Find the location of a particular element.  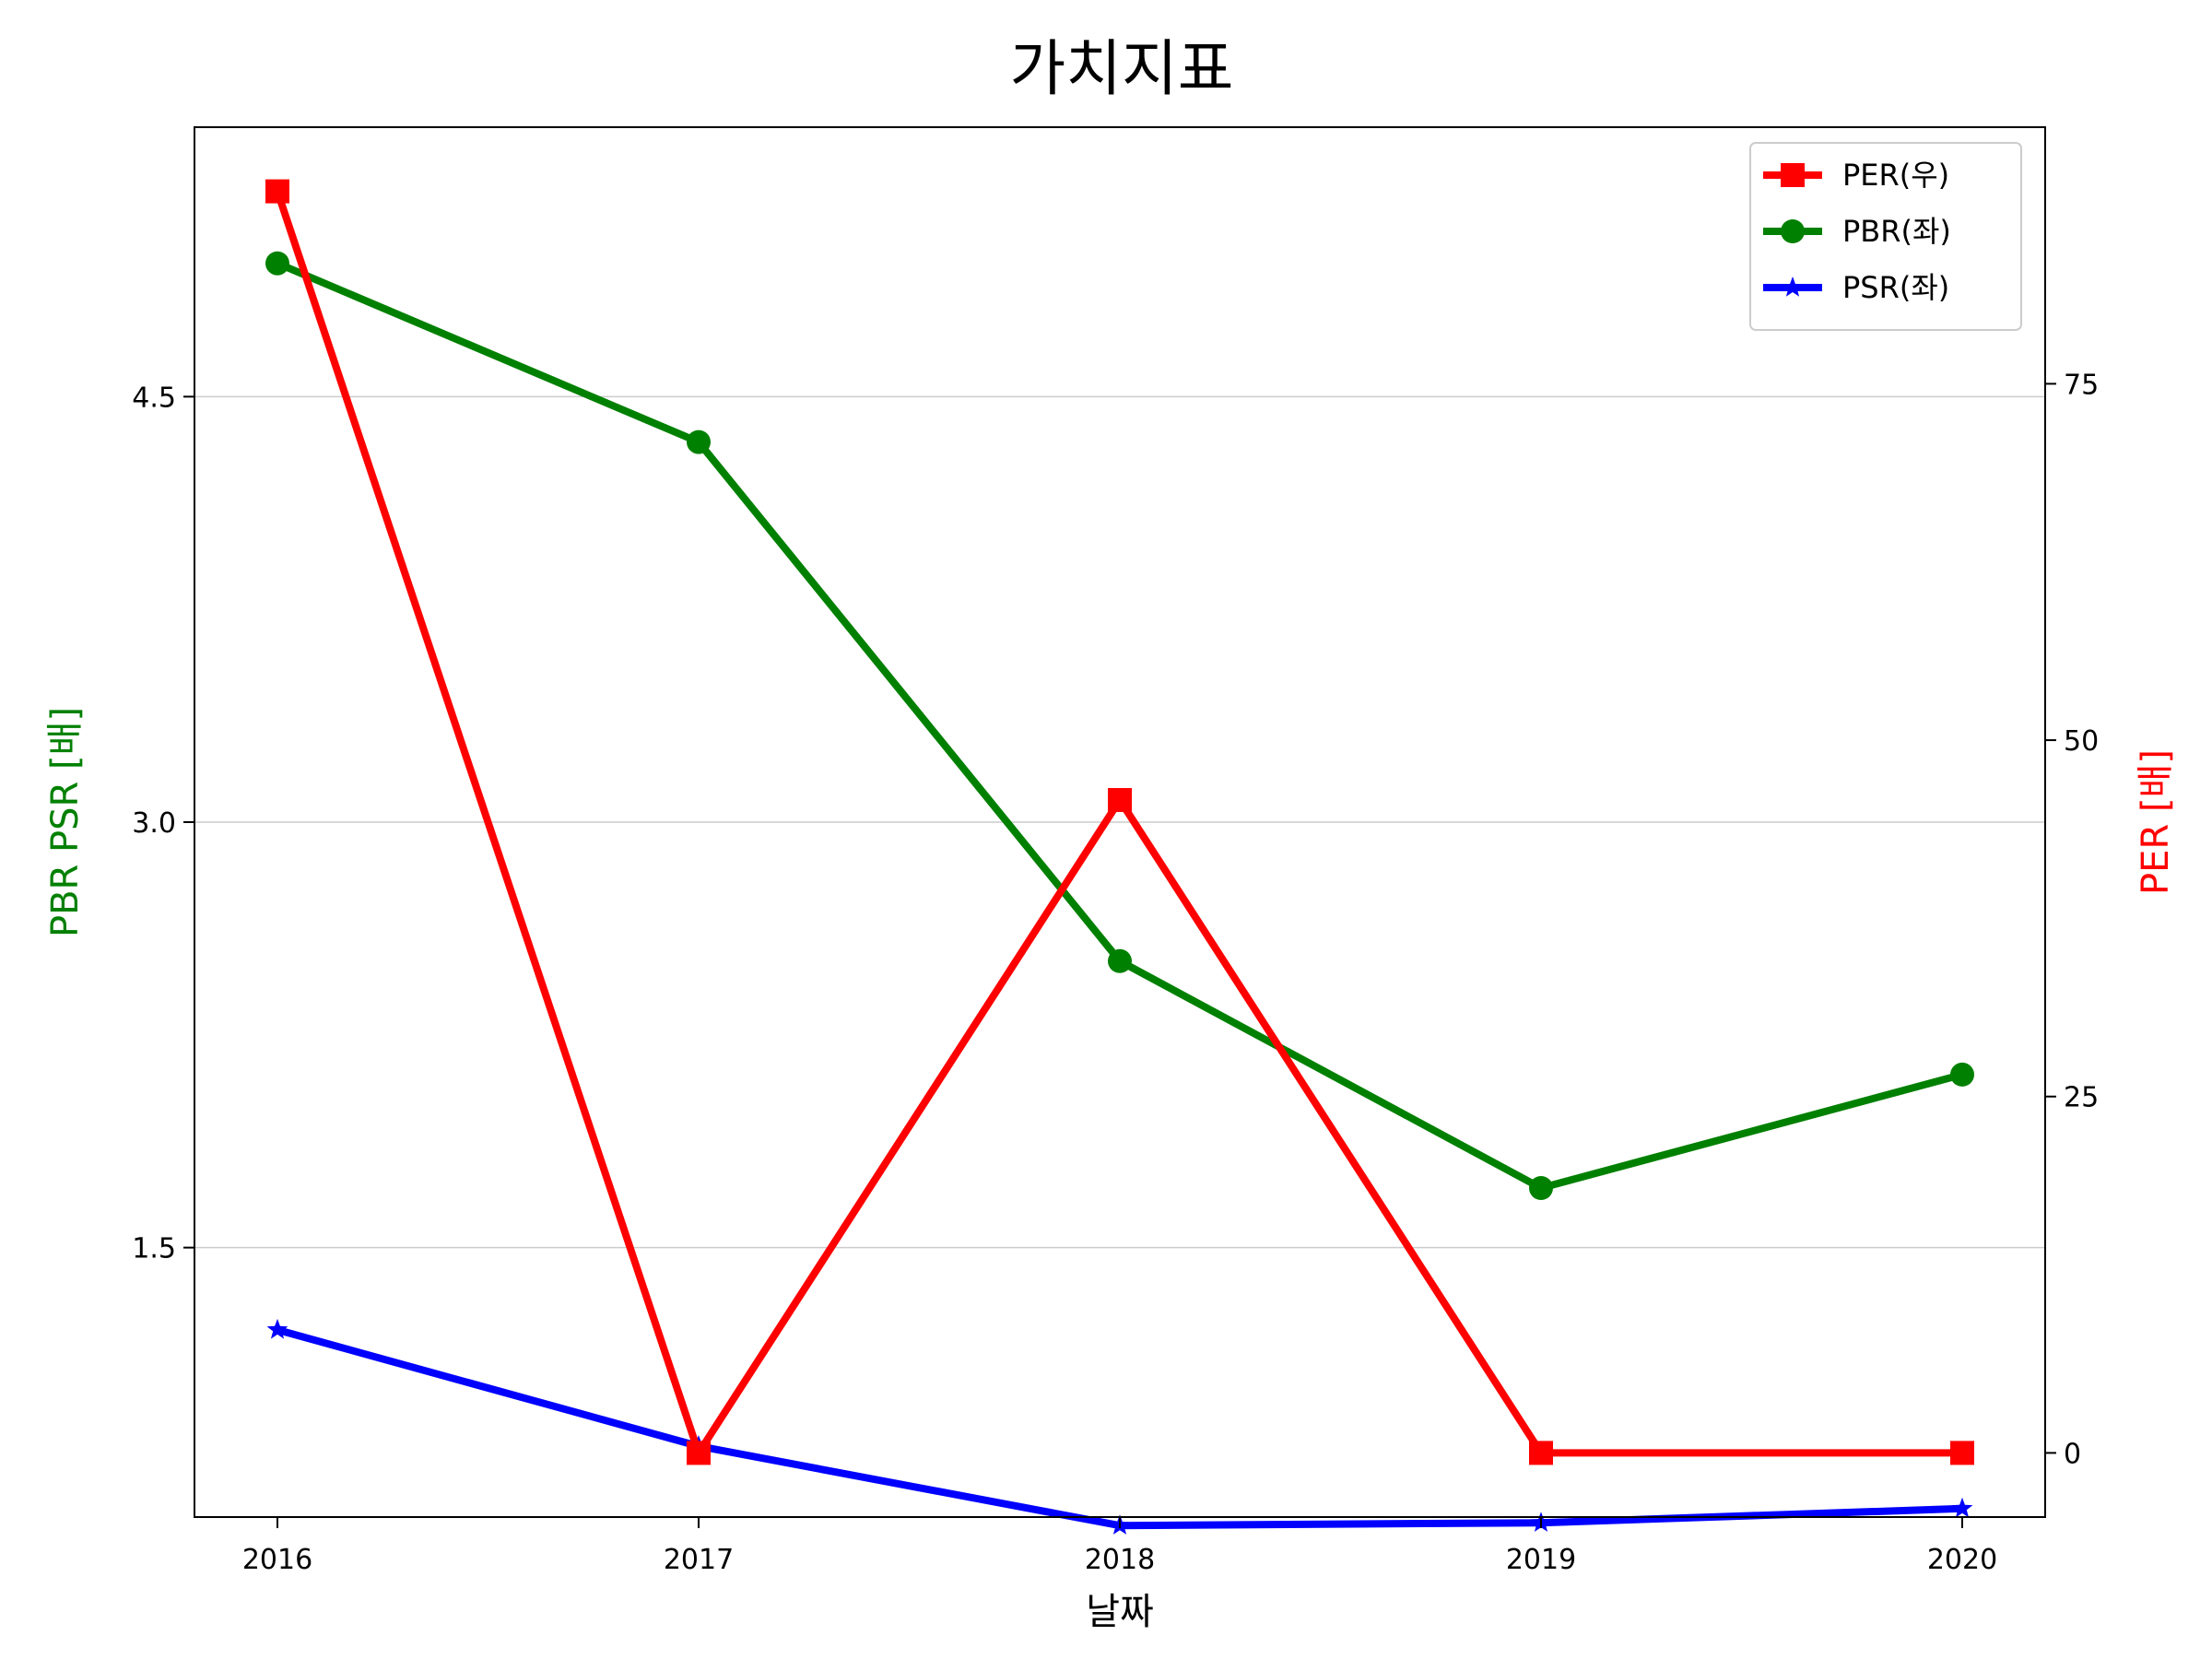

series-line is located at coordinates (1119, 1428).